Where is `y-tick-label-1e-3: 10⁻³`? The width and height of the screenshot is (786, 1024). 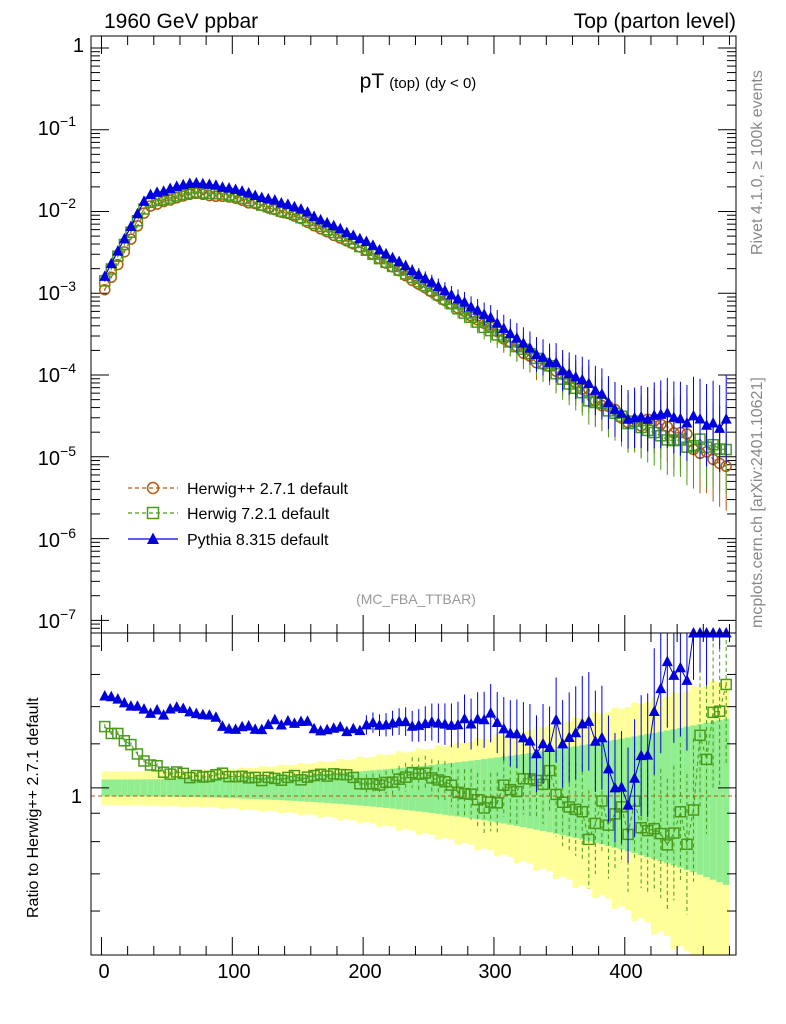 y-tick-label-1e-3: 10⁻³ is located at coordinates (57, 291).